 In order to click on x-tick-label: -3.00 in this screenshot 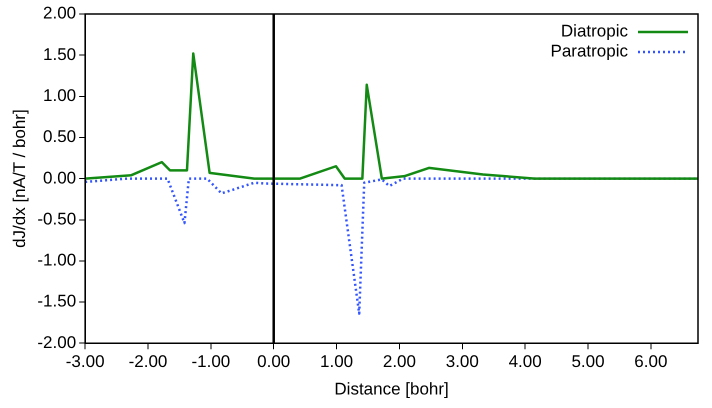, I will do `click(85, 362)`.